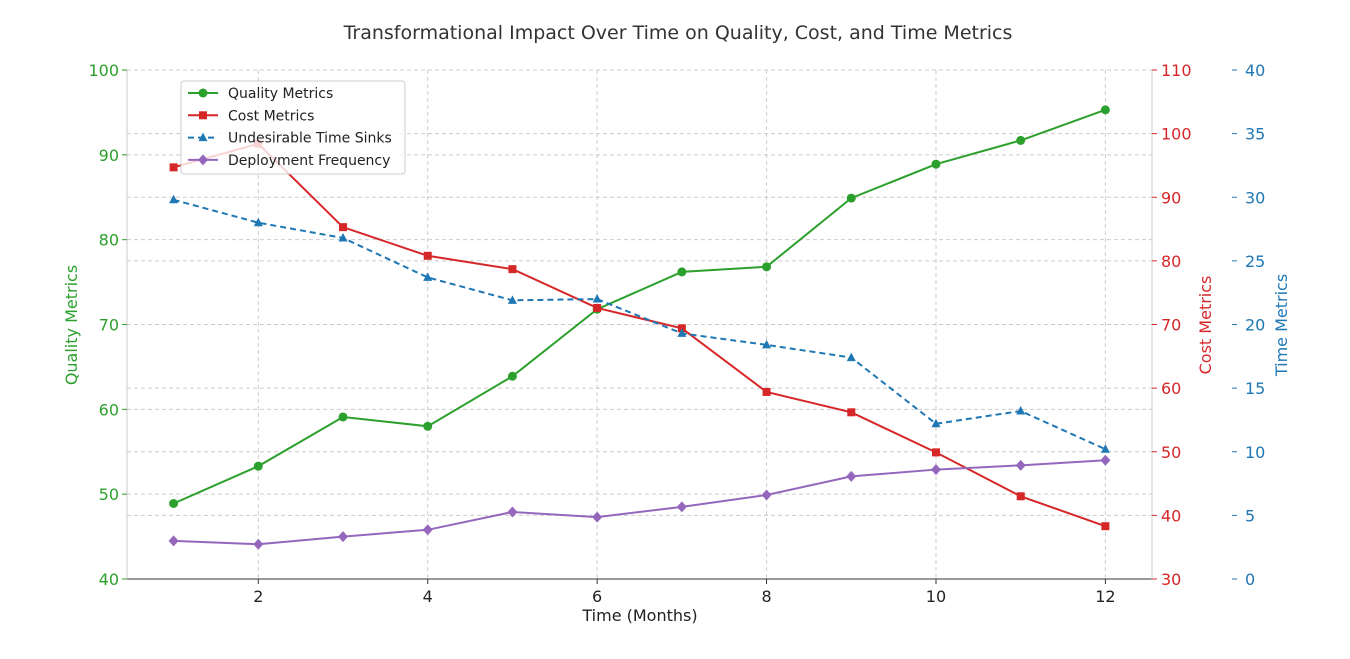 The height and width of the screenshot is (659, 1350). I want to click on right2-tick-label: 35, so click(1255, 134).